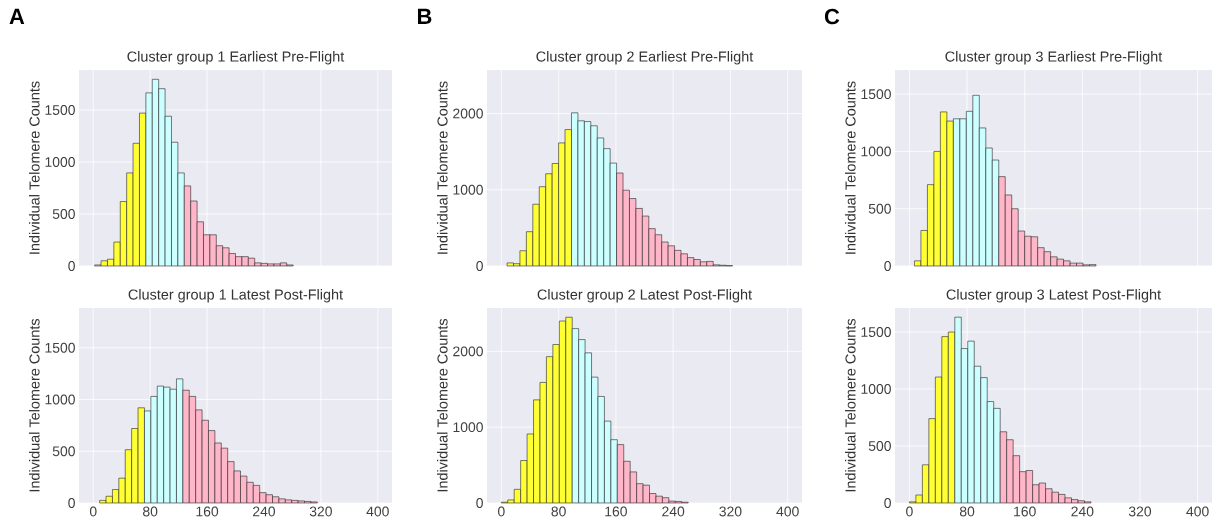 The width and height of the screenshot is (1225, 531). Describe the element at coordinates (645, 58) in the screenshot. I see `chart-title: Cluster group 2 Earliest Pre-Flight` at that location.